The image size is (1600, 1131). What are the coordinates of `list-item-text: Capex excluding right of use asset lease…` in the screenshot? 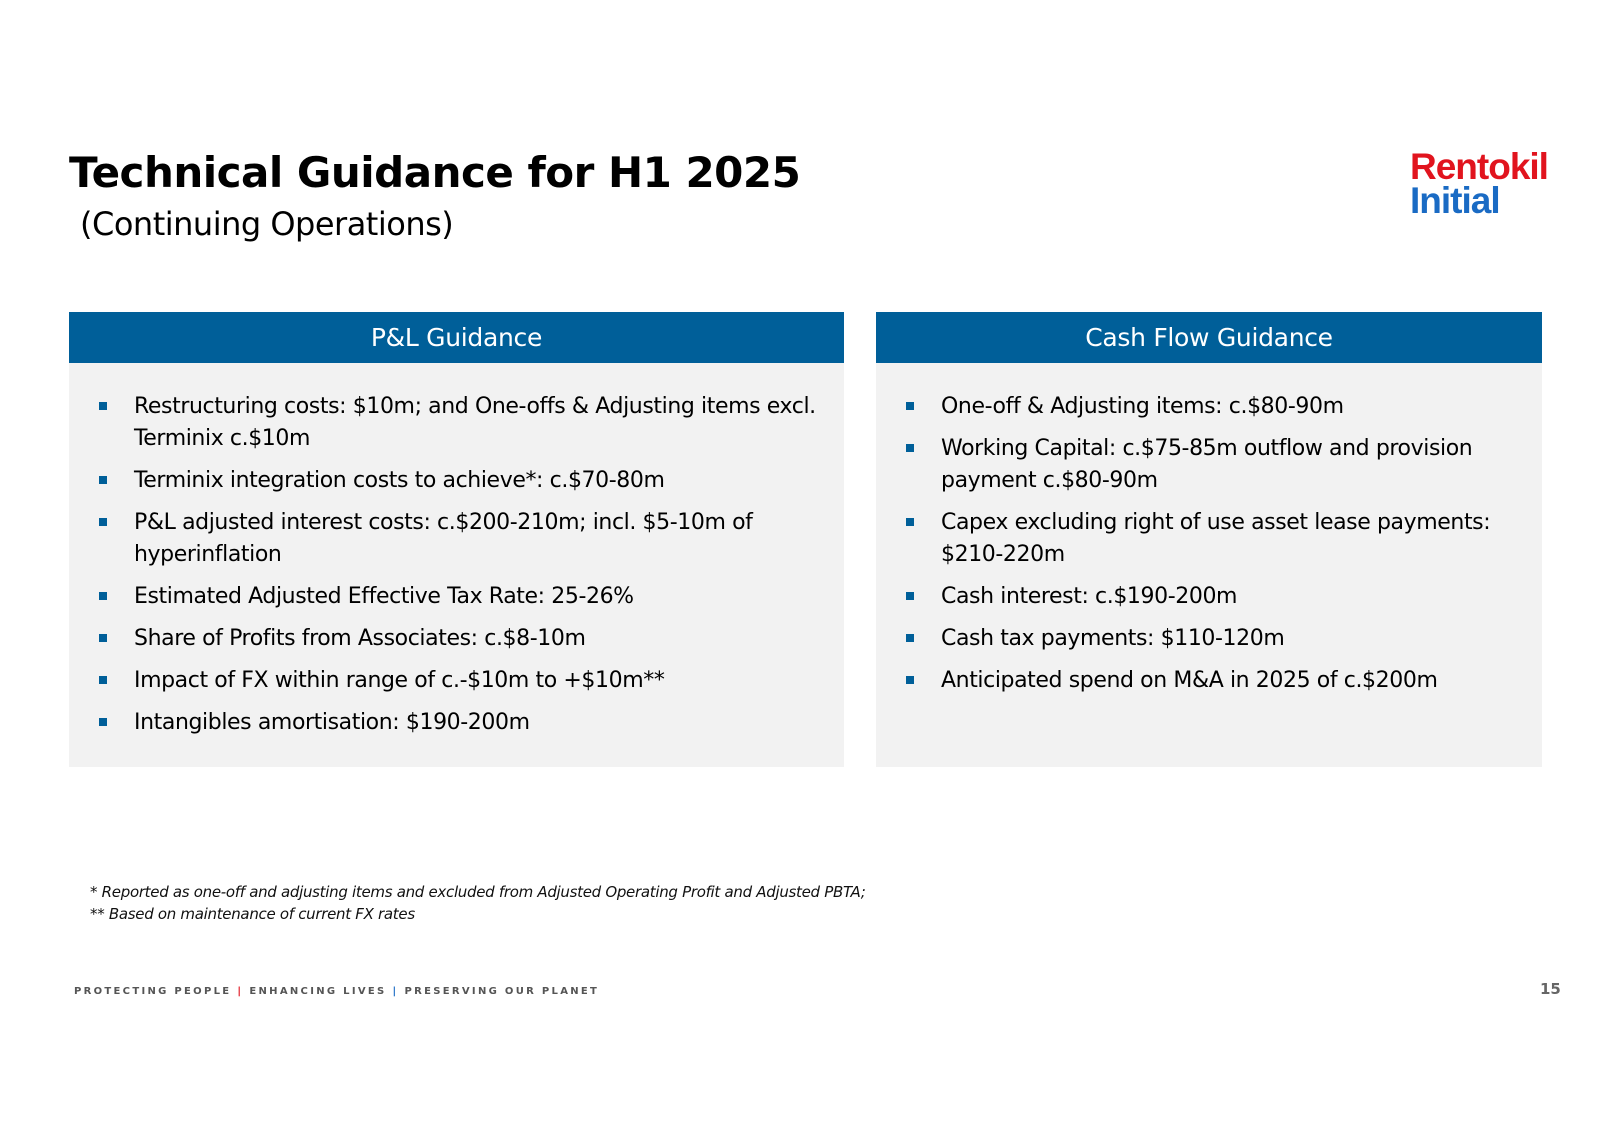 It's located at (1216, 538).